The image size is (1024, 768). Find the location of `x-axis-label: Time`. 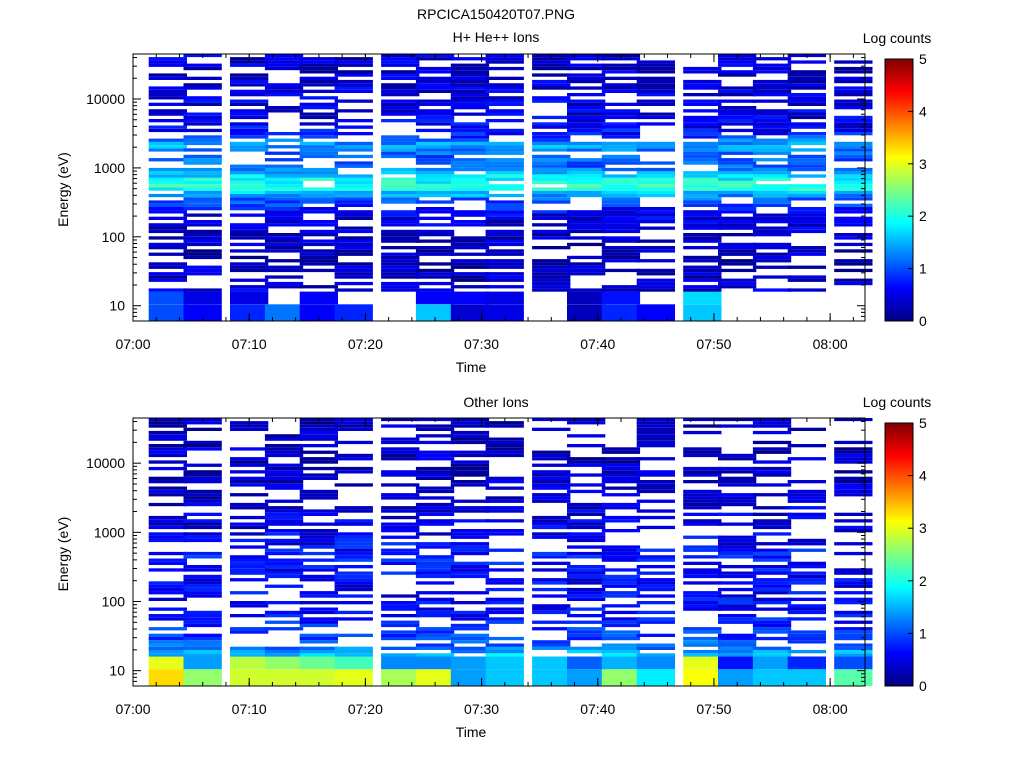

x-axis-label: Time is located at coordinates (471, 367).